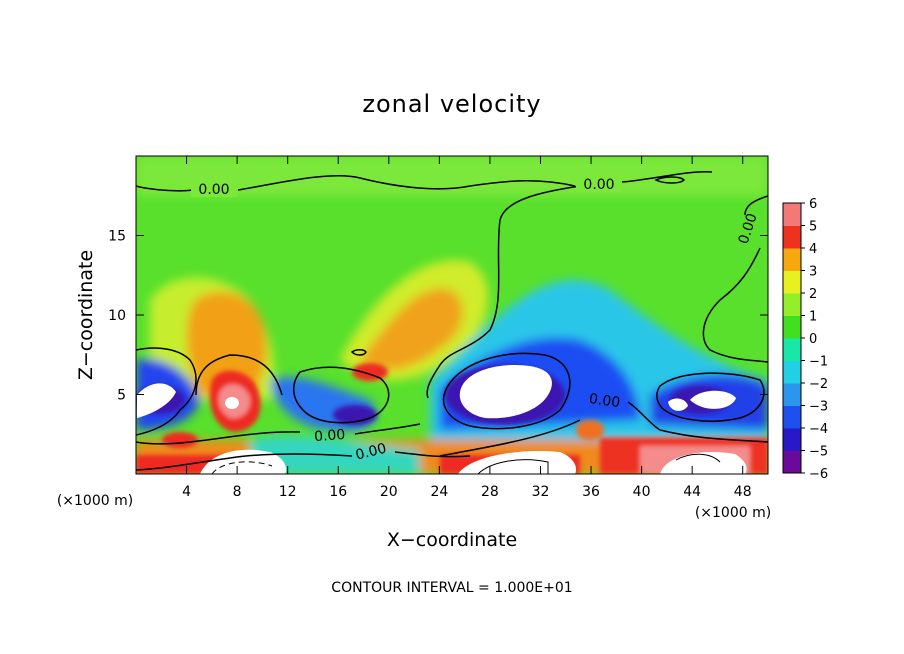  I want to click on white-blob-pink-core, so click(232, 403).